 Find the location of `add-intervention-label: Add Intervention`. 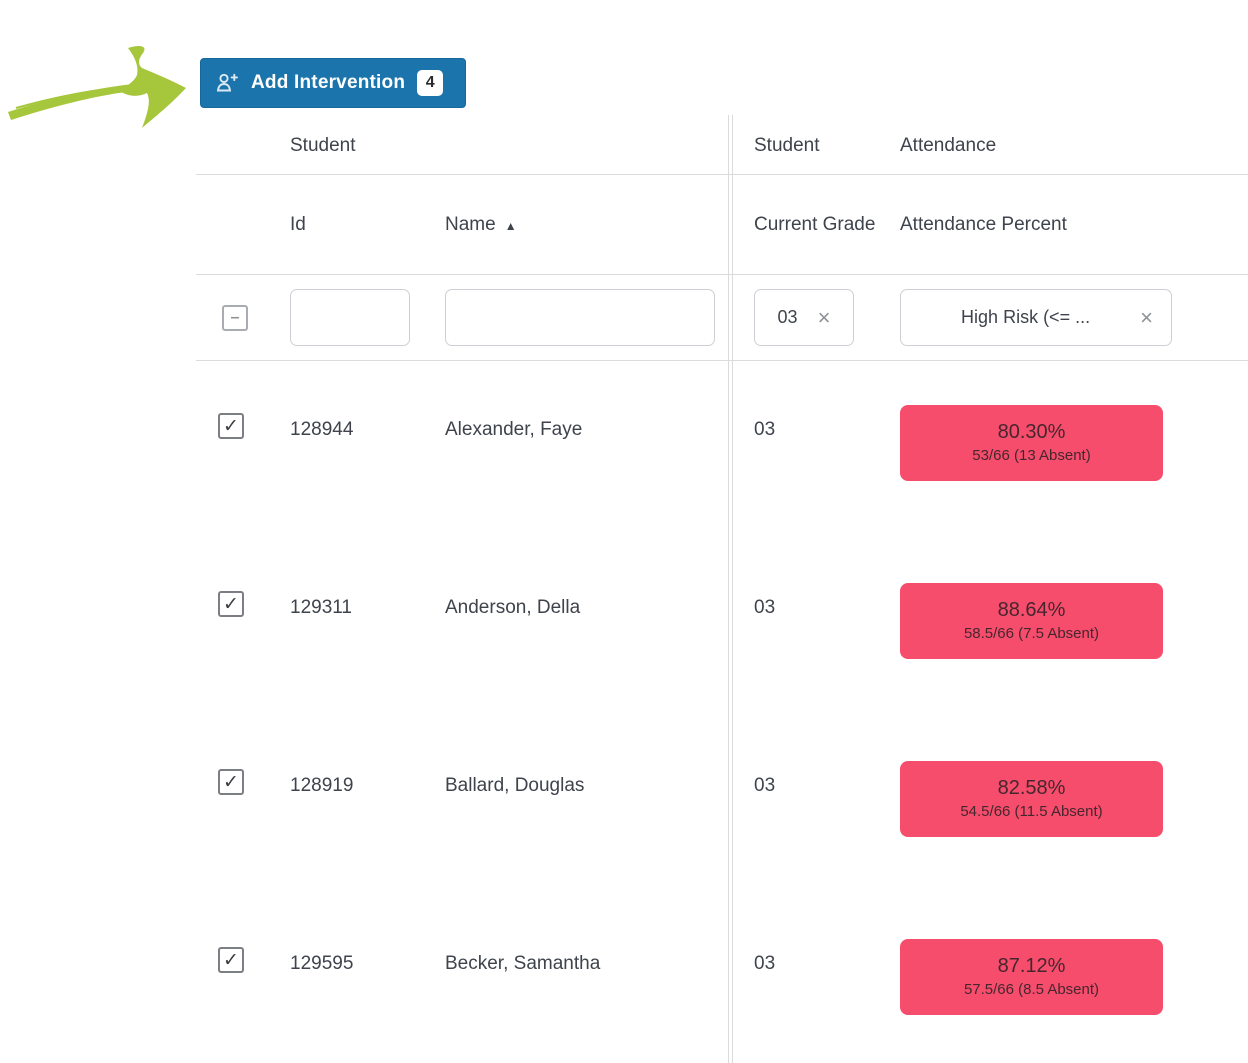

add-intervention-label: Add Intervention is located at coordinates (328, 82).